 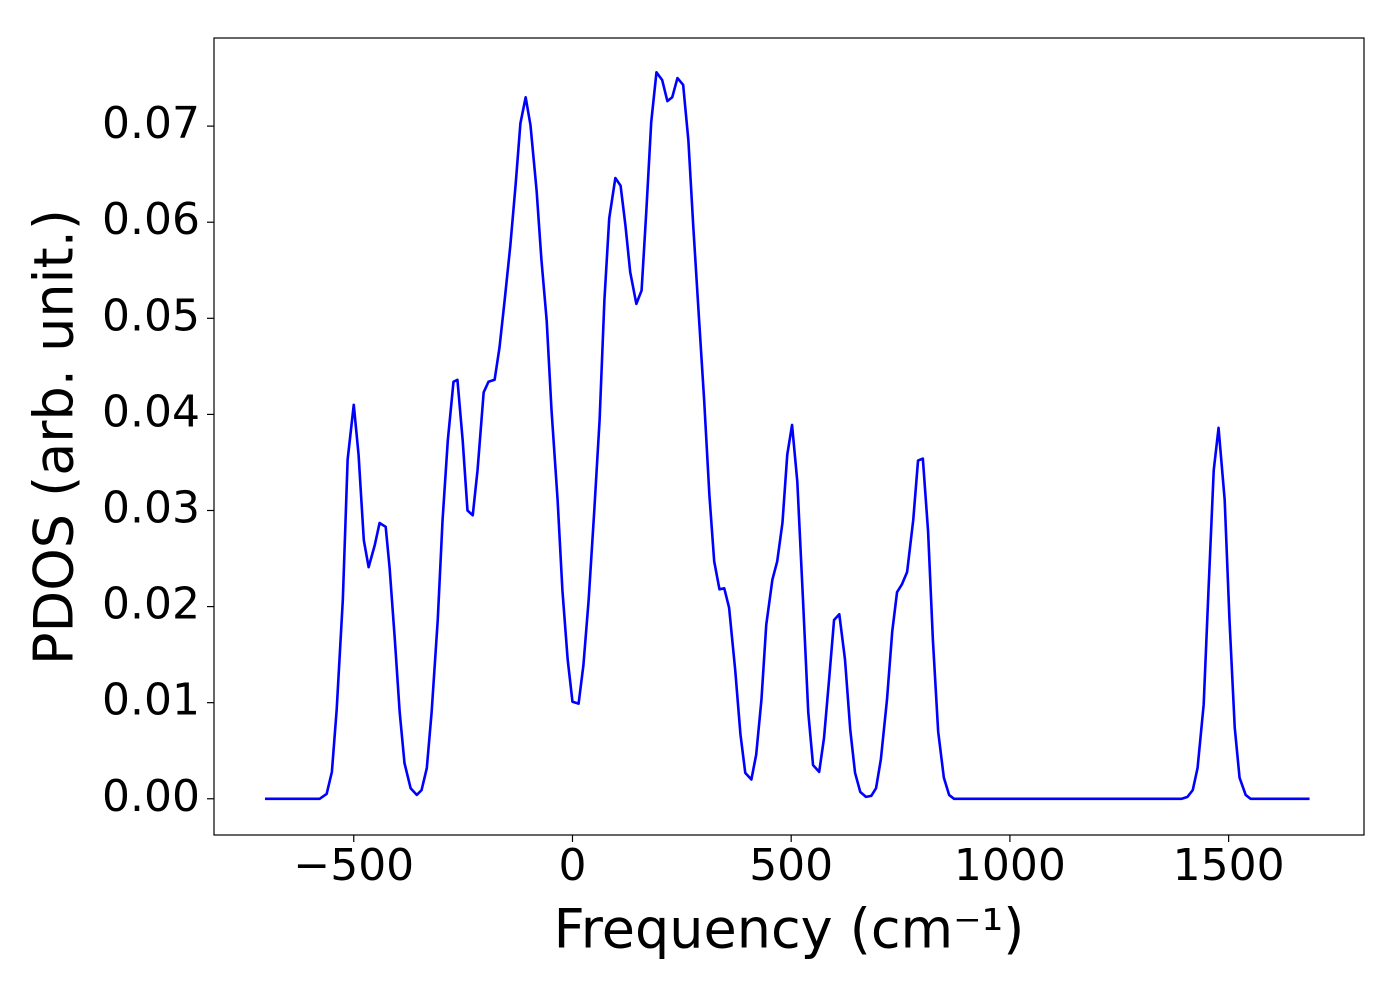 What do you see at coordinates (151, 796) in the screenshot?
I see `y-tick-label: 0.00` at bounding box center [151, 796].